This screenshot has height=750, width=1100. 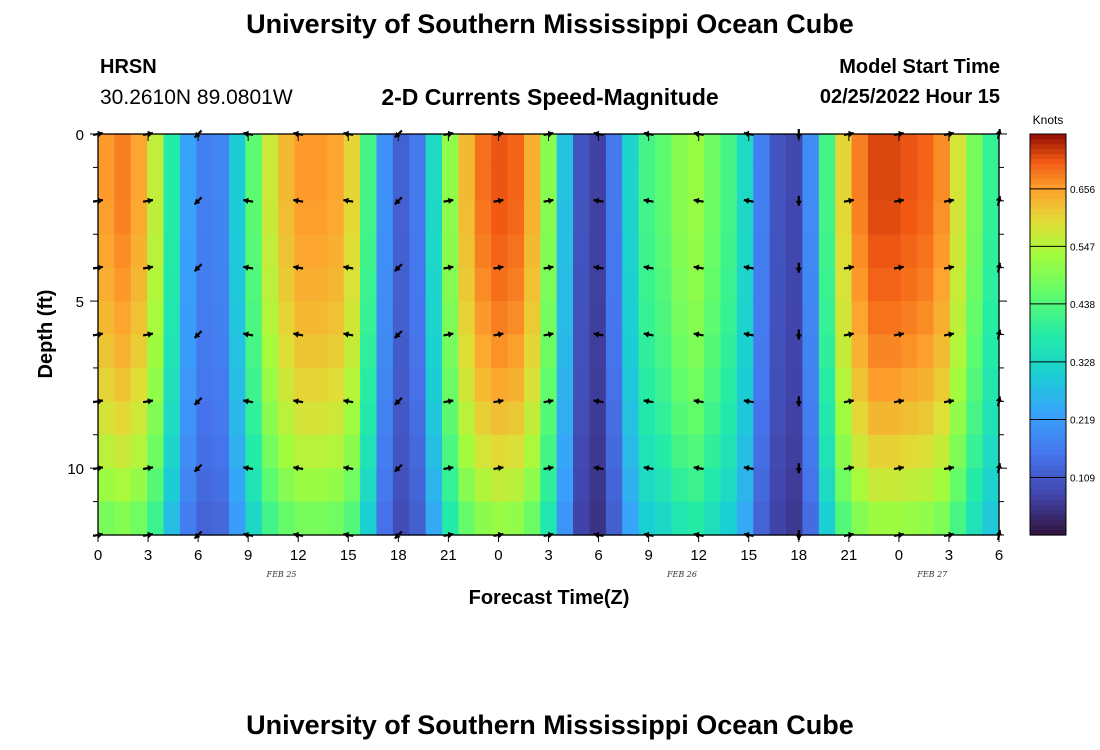 I want to click on x-tick-label: 6, so click(x=198, y=555).